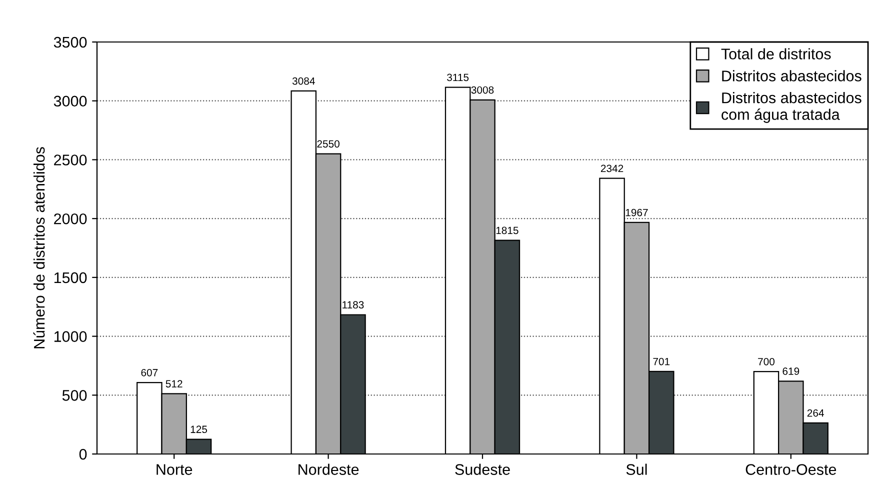  I want to click on y-tick-label: 3500, so click(70, 42).